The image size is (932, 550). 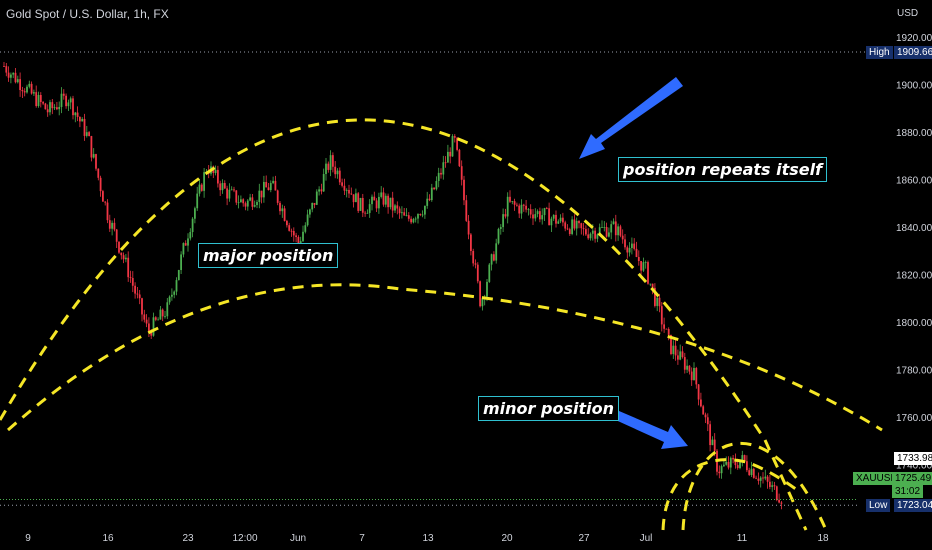 I want to click on x-tick-label: 27, so click(x=584, y=538).